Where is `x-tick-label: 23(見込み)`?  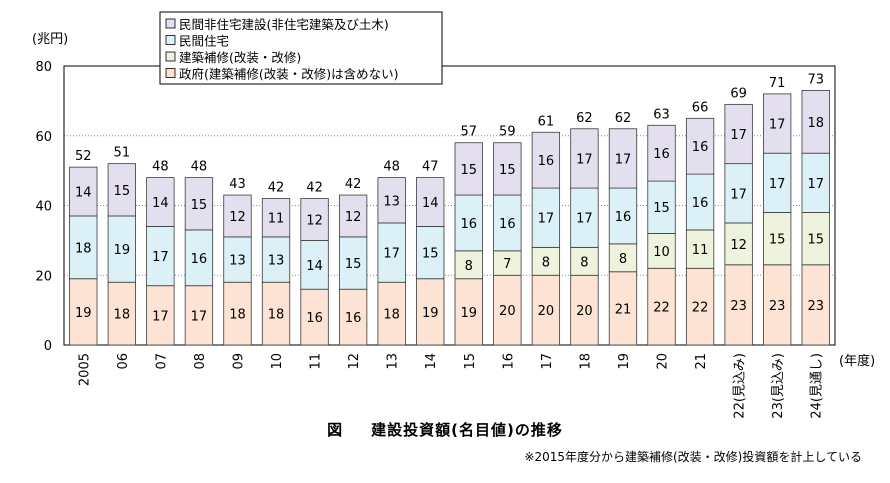
x-tick-label: 23(見込み) is located at coordinates (778, 386).